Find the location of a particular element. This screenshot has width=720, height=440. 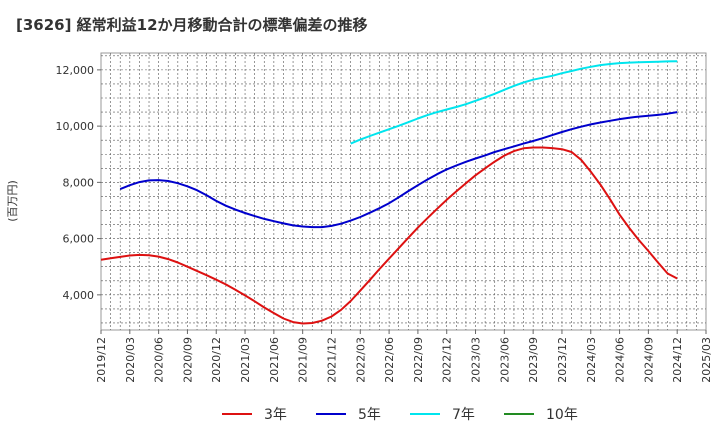

x-tick-label: 2019/12 is located at coordinates (101, 360).